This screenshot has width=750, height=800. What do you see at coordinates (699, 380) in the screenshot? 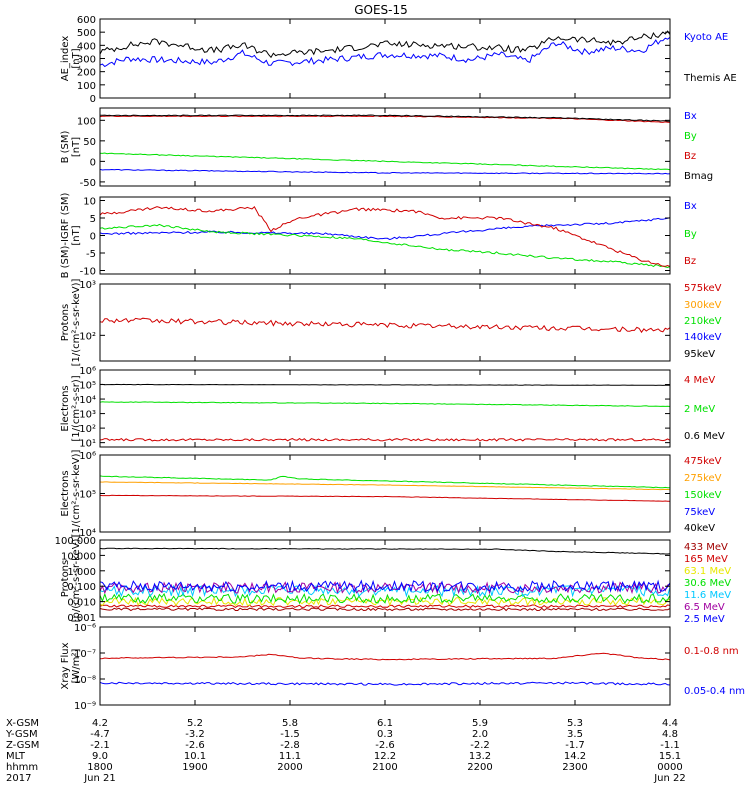
I see `legend-entry-4-mev: 4 MeV` at bounding box center [699, 380].